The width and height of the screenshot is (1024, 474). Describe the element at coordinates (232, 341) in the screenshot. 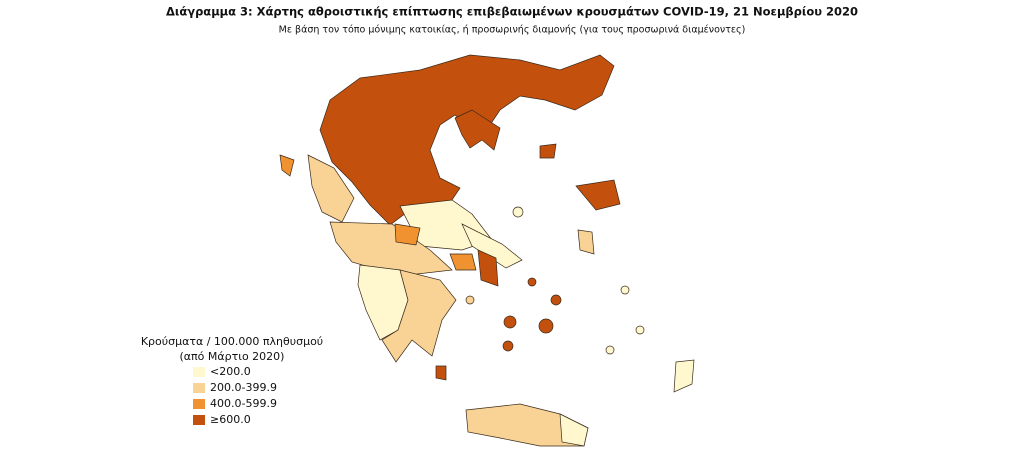

I see `legend-title: Κρούσματα / 100.000 πληθυσμού` at that location.